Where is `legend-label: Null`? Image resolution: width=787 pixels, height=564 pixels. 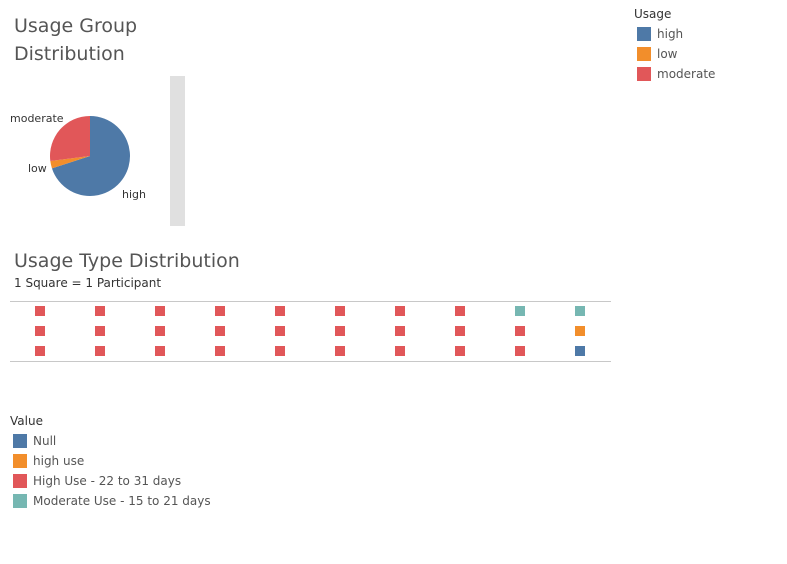 legend-label: Null is located at coordinates (45, 441).